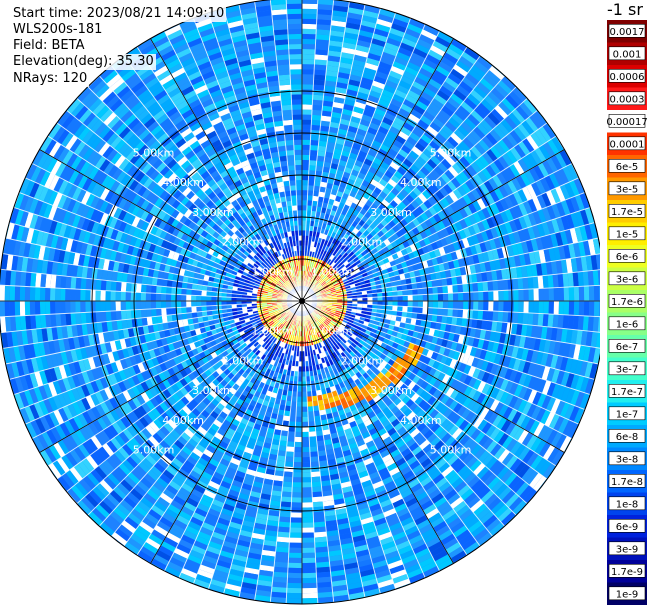 This screenshot has height=607, width=647. Describe the element at coordinates (627, 32) in the screenshot. I see `colorbar-label: 0.0017` at that location.